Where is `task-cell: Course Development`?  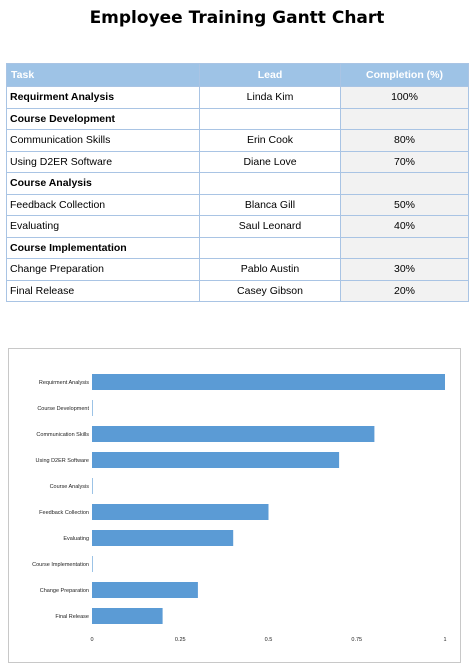 task-cell: Course Development is located at coordinates (103, 118).